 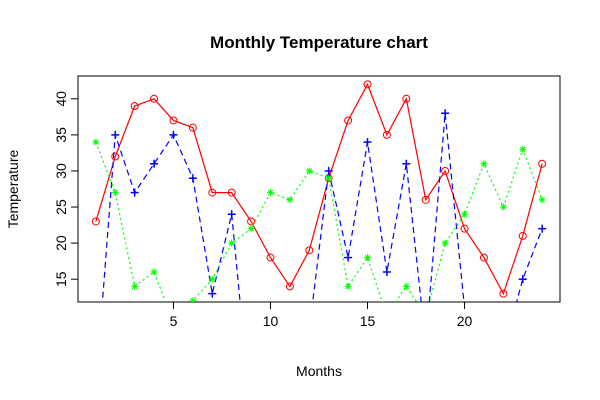 What do you see at coordinates (61, 243) in the screenshot?
I see `y-tick-label: 20` at bounding box center [61, 243].